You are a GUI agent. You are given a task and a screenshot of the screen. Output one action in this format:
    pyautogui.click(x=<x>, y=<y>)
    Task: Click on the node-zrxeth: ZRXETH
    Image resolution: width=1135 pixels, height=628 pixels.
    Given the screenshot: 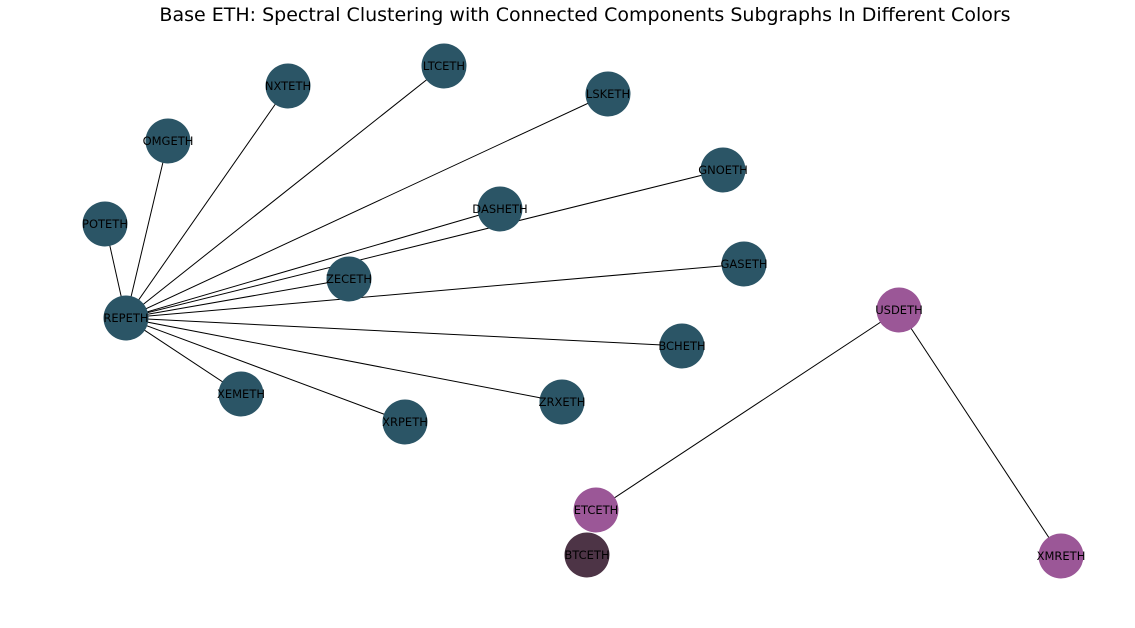 What is the action you would take?
    pyautogui.click(x=562, y=402)
    